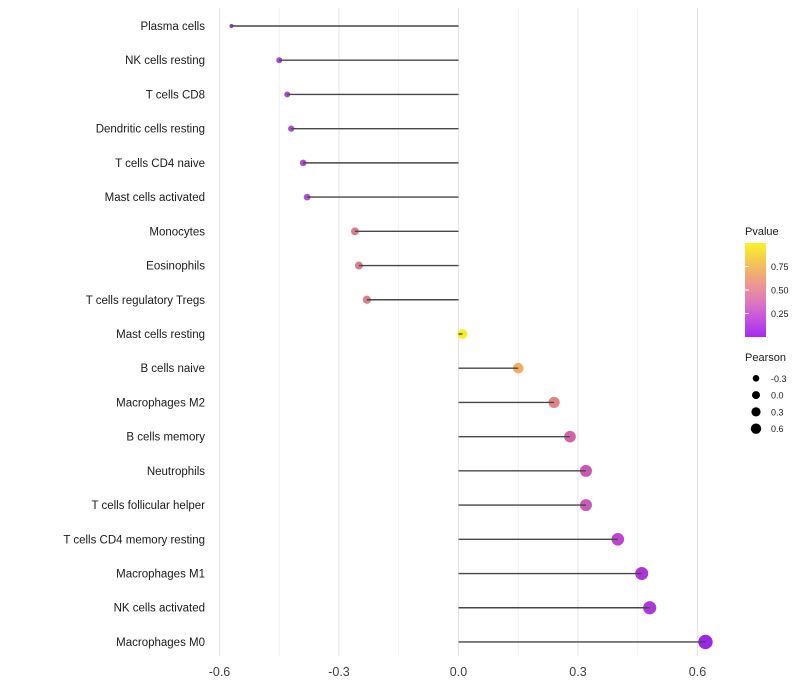 Image resolution: width=800 pixels, height=700 pixels. I want to click on pvalue-tick-label: 0.50, so click(780, 291).